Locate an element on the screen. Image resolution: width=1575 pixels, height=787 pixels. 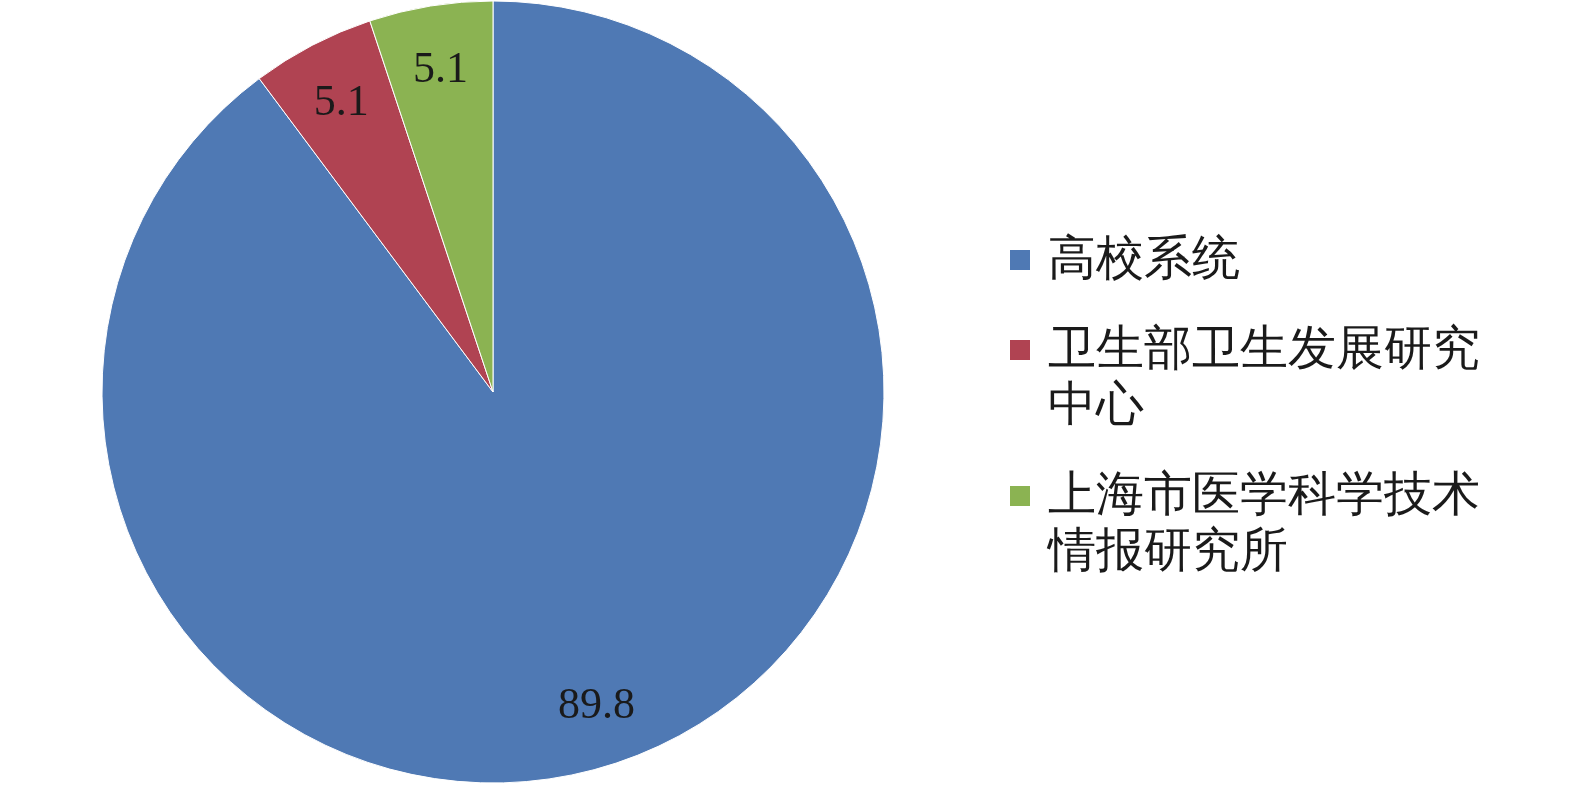
data-label: 89.8 is located at coordinates (596, 704).